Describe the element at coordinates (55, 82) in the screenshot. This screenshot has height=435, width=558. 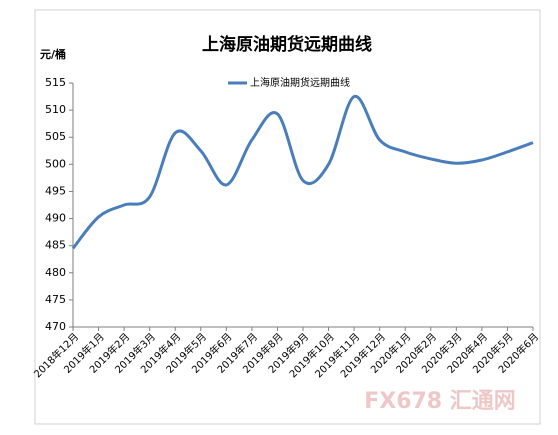
I see `y-tick-label: 515` at that location.